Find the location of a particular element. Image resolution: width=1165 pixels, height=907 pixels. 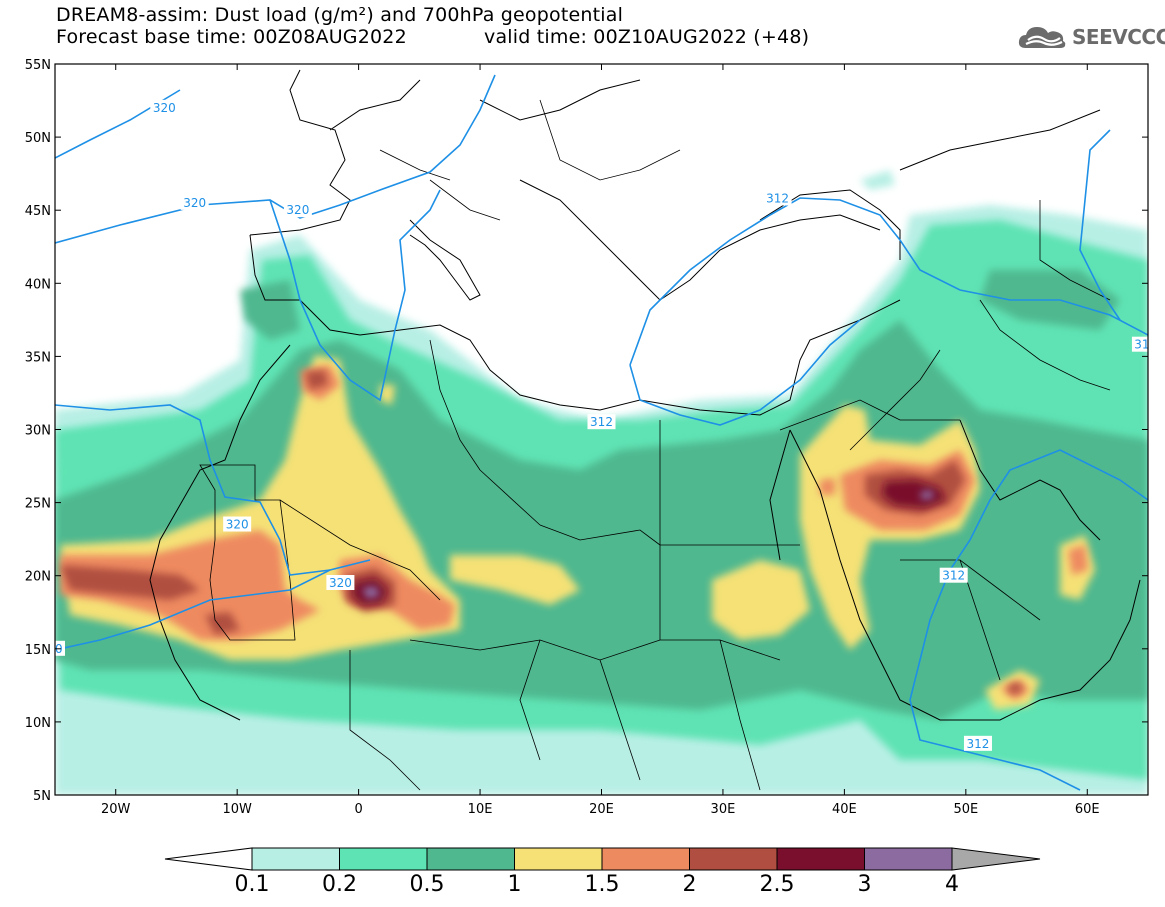

lon-label: 60E is located at coordinates (1087, 809).